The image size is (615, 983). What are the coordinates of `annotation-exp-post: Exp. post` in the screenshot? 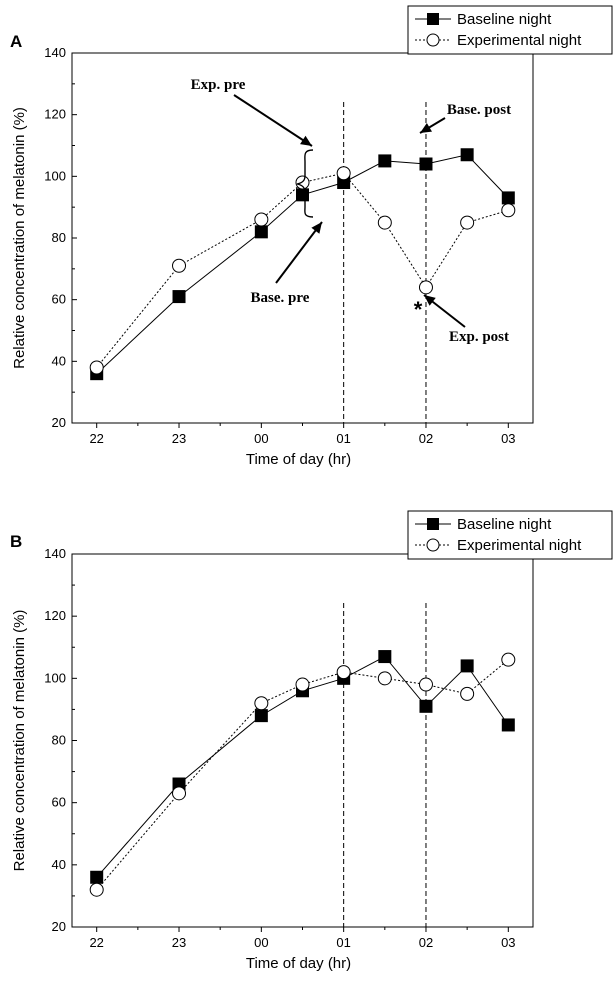 It's located at (479, 337).